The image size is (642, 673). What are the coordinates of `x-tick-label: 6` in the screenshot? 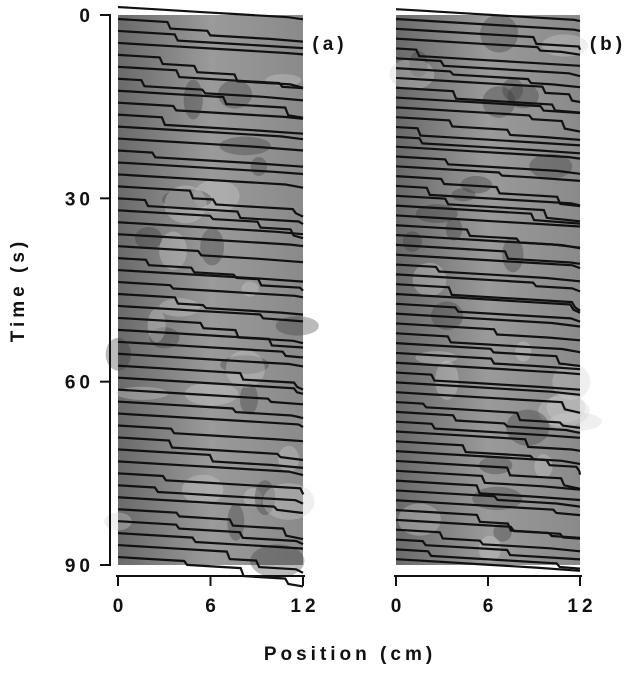 It's located at (212, 606).